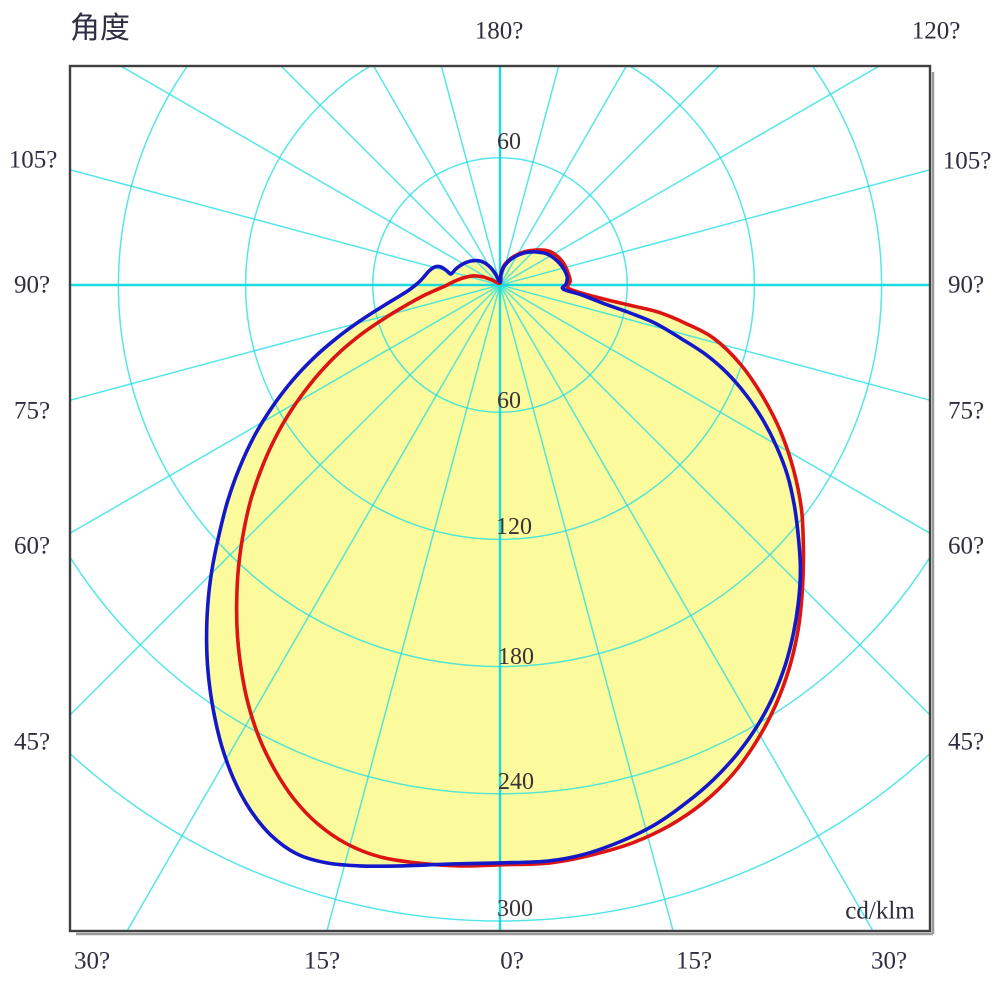 This screenshot has width=1000, height=1000. What do you see at coordinates (100, 28) in the screenshot?
I see `angle-axis-title: 角度` at bounding box center [100, 28].